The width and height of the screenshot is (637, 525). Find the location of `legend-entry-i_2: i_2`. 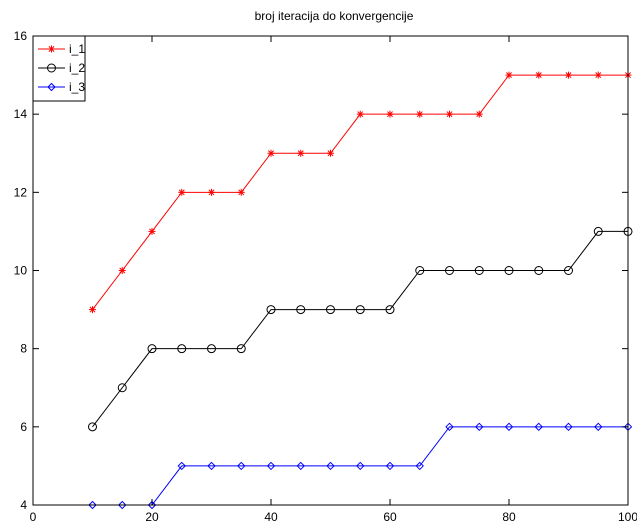

legend-entry-i_2: i_2 is located at coordinates (61, 68).